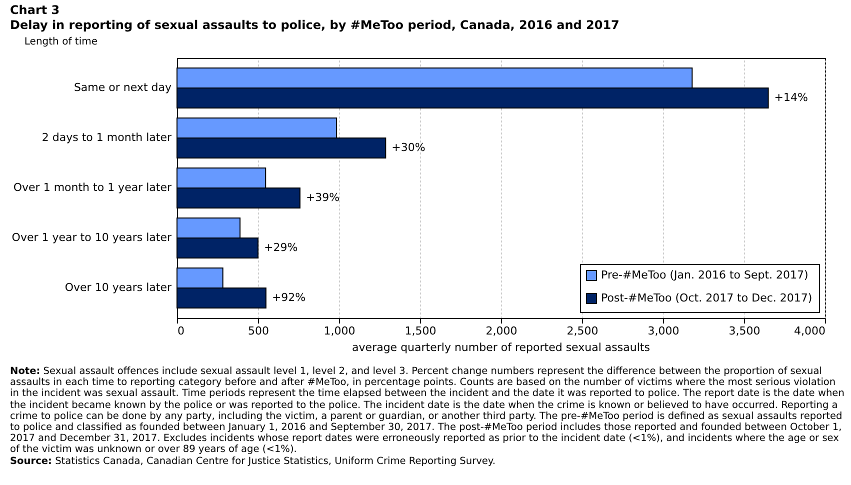 The width and height of the screenshot is (851, 485). Describe the element at coordinates (253, 461) in the screenshot. I see `source-note: Source: Statistics Canada, Canadian Centre for Justice Statistics, Uniform Crime Reporting Survey.` at that location.